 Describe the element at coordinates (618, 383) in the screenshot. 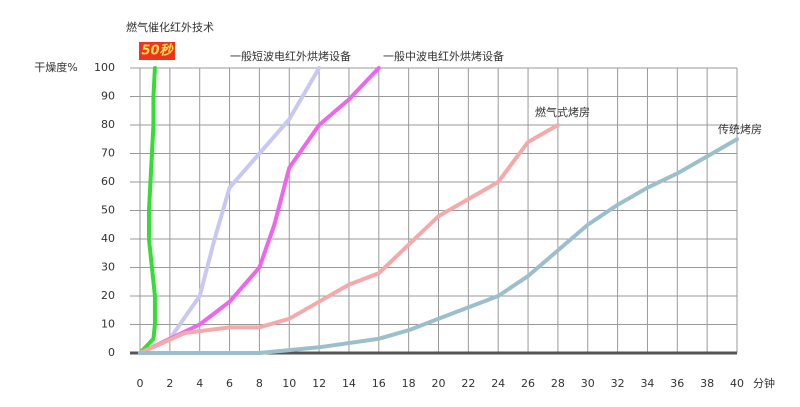

I see `x-tick-label: 32` at that location.